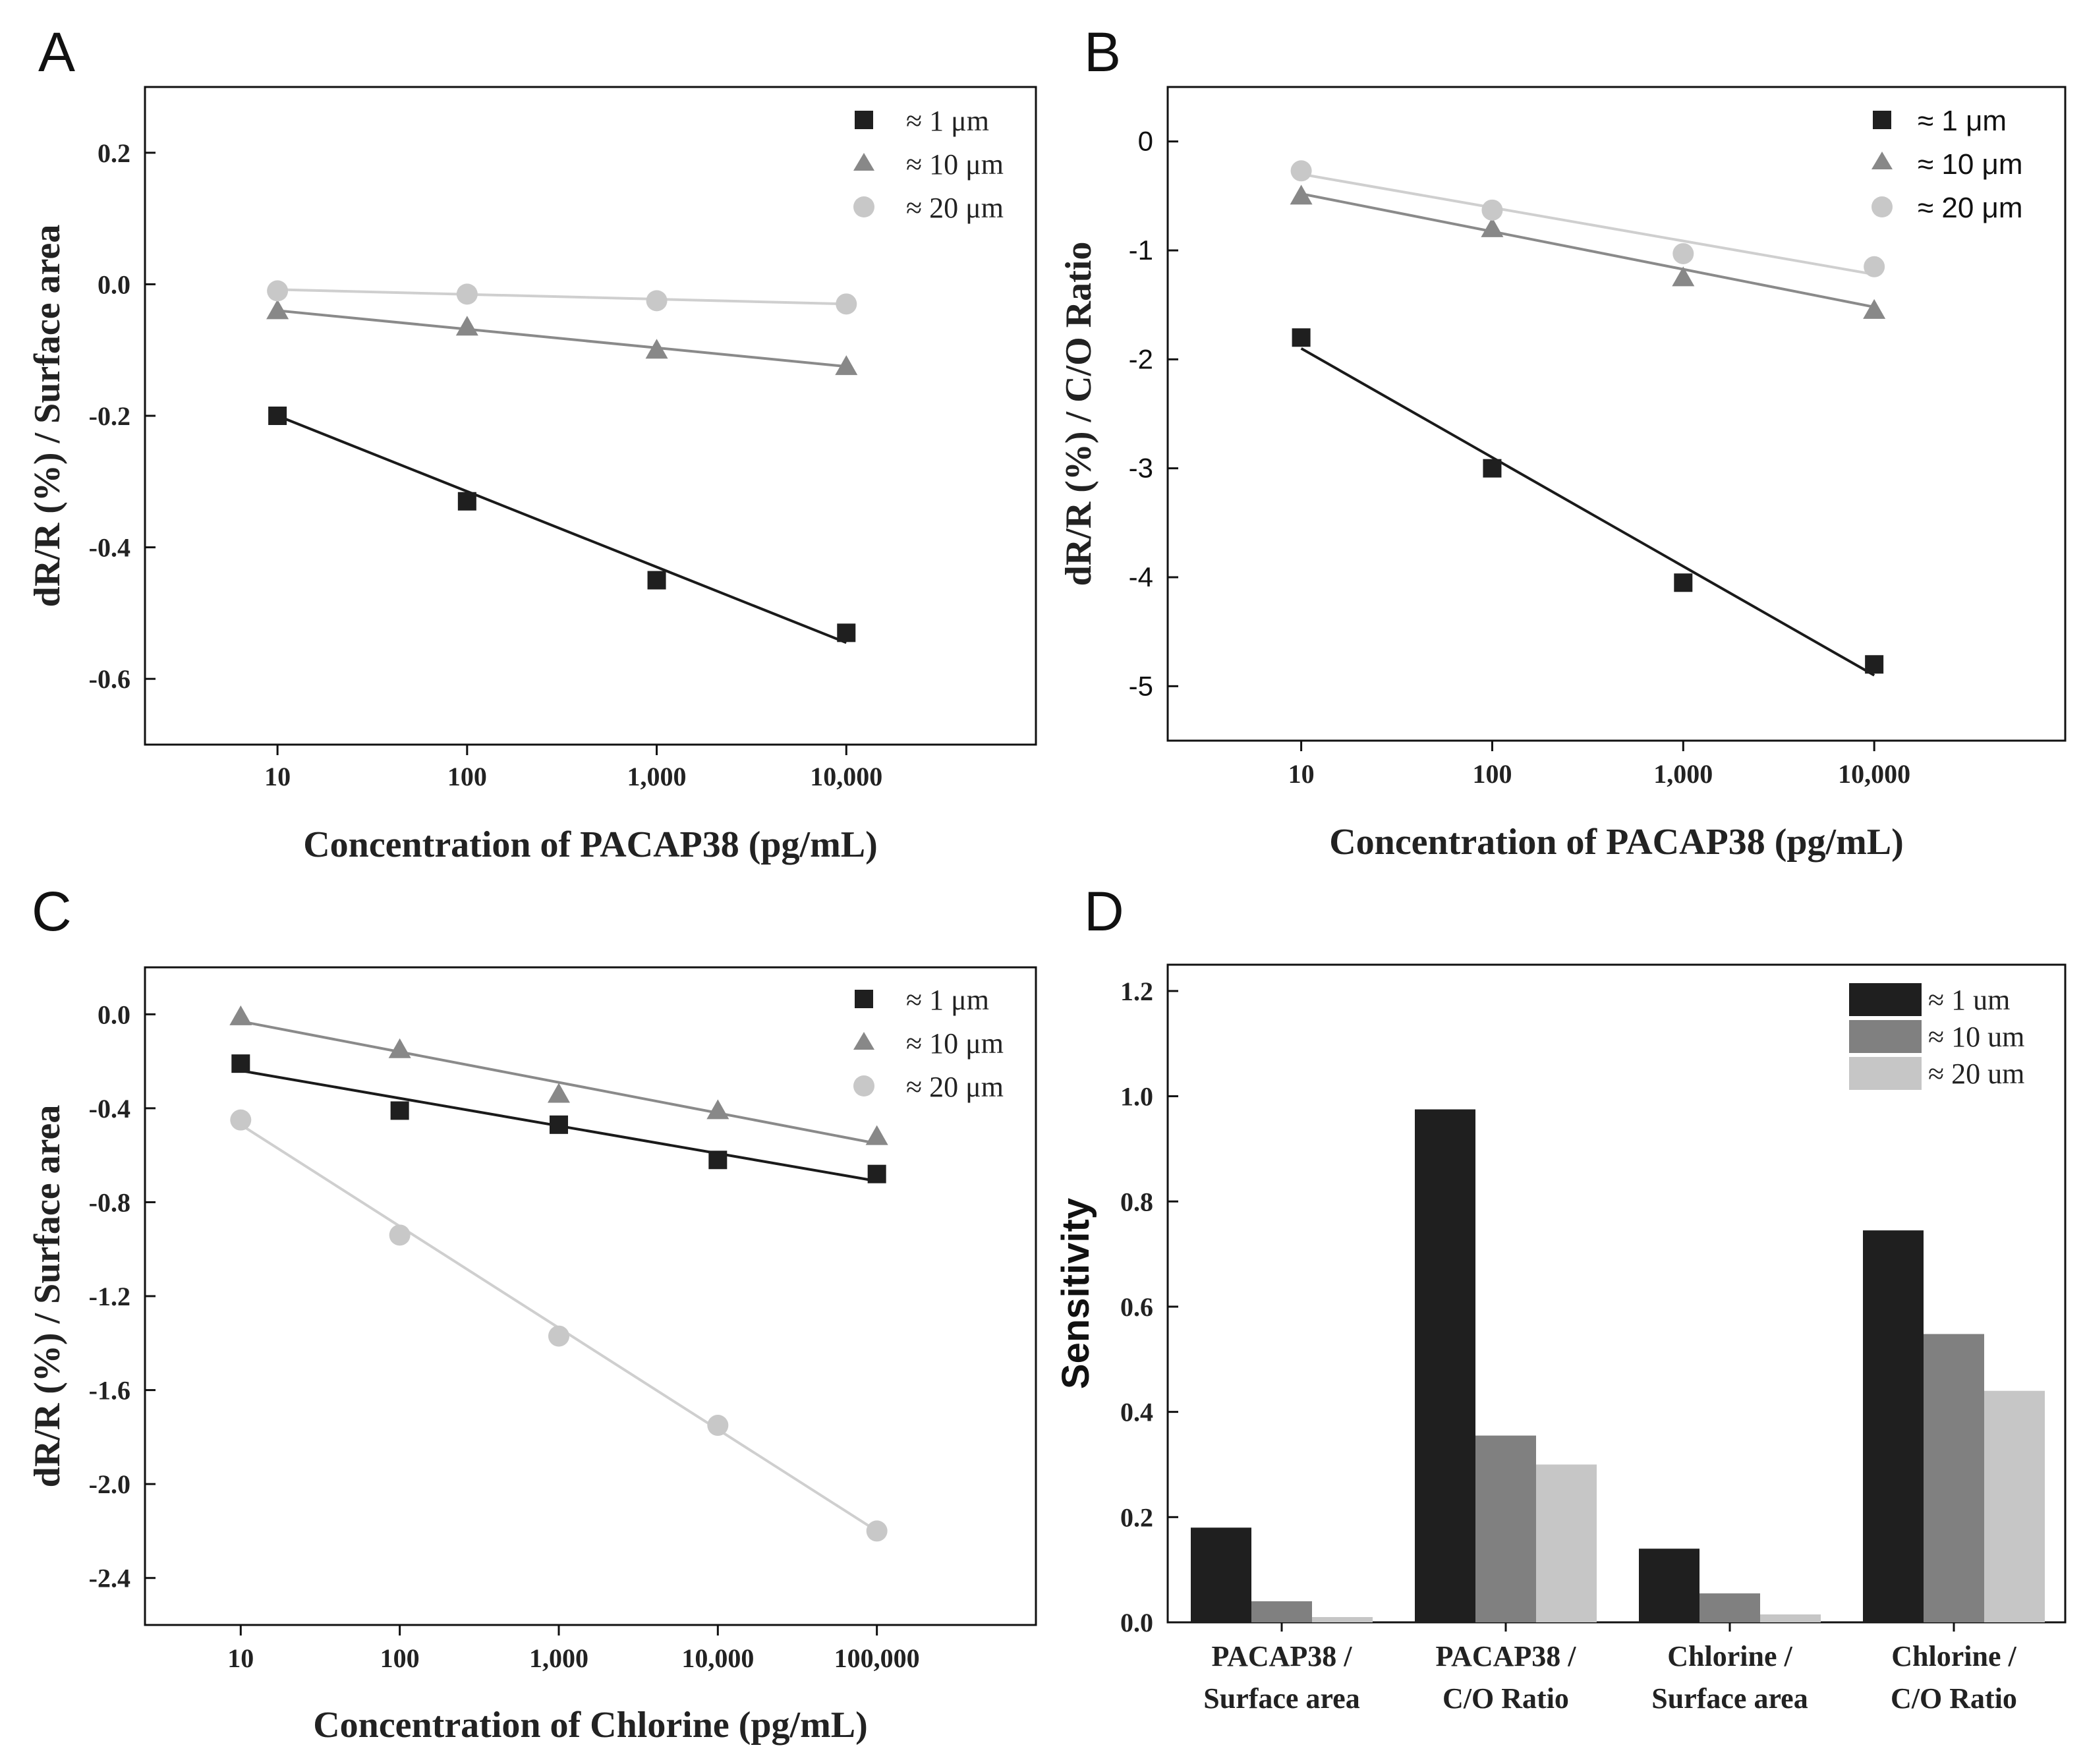 The width and height of the screenshot is (2085, 1764). Describe the element at coordinates (1971, 164) in the screenshot. I see `legend-b-label-2: ≈ 10 μm` at that location.